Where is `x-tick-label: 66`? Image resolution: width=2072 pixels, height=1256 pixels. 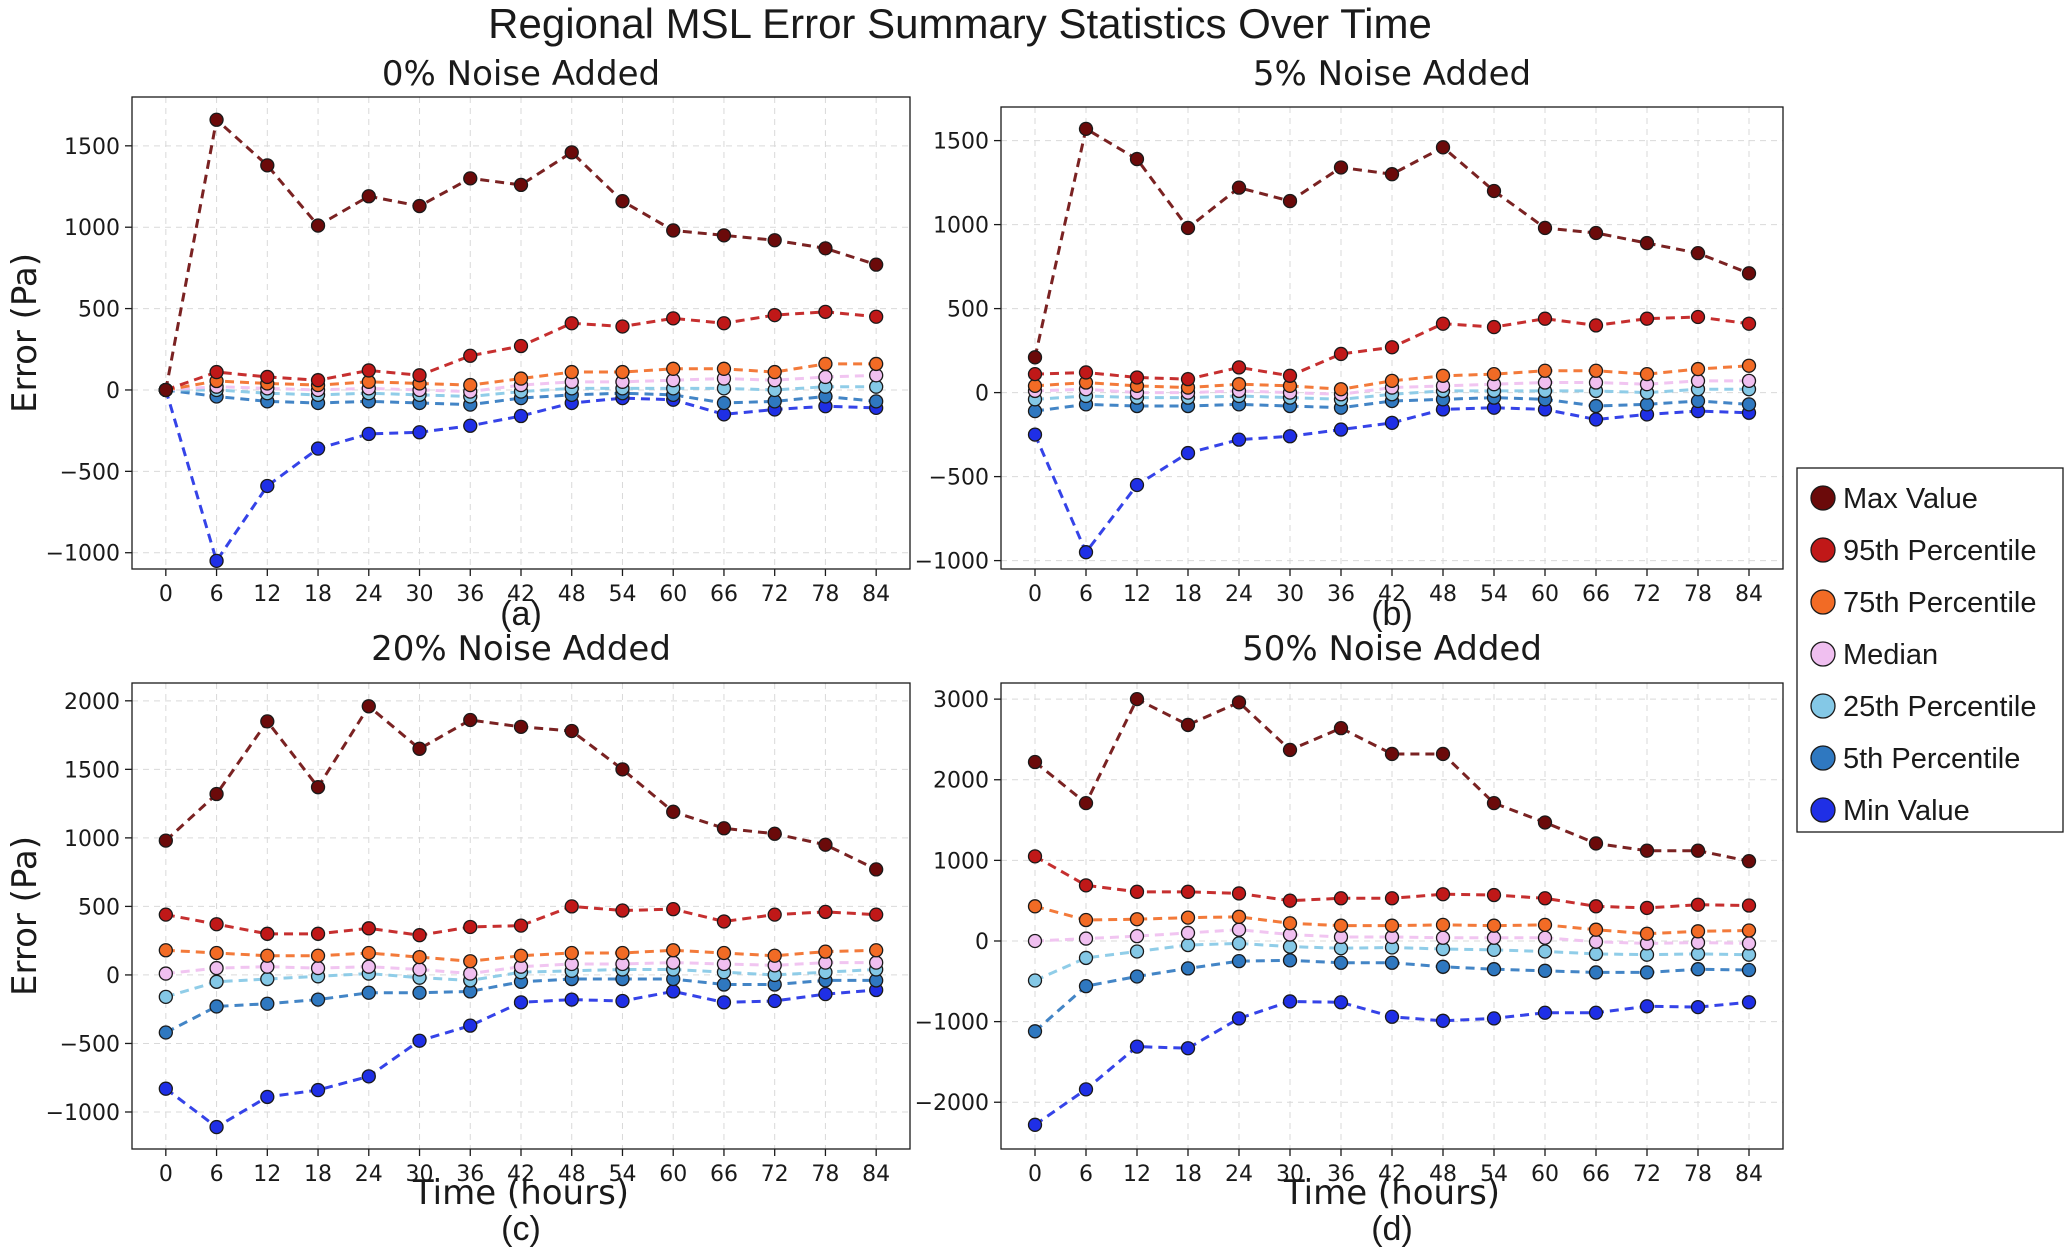 x-tick-label: 66 is located at coordinates (1596, 1174).